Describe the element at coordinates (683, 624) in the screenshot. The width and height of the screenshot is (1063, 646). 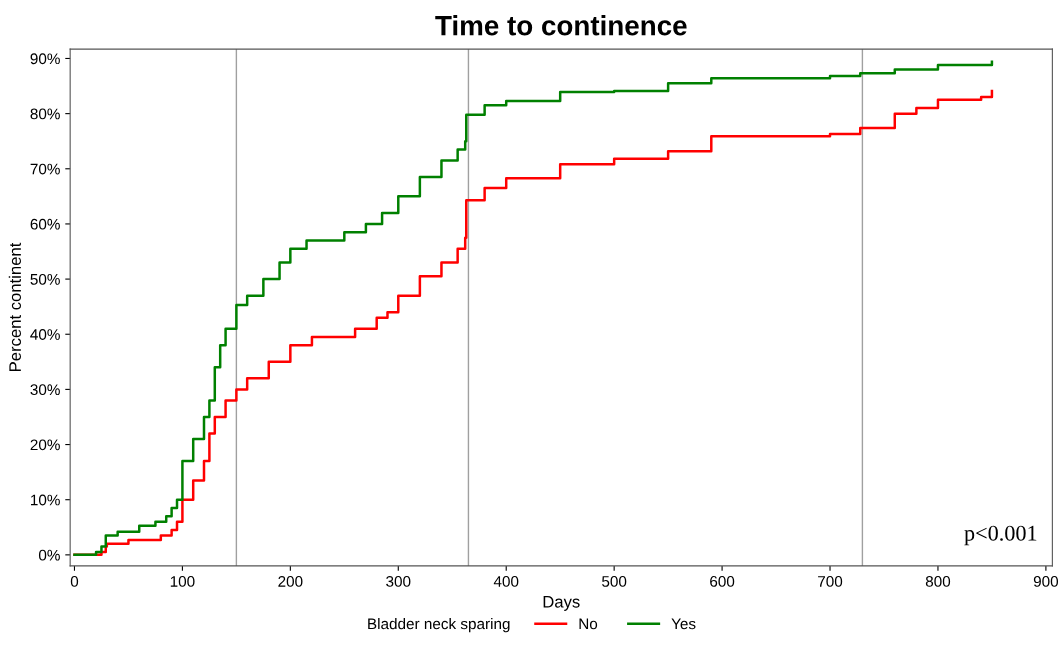
I see `legend-label: Yes` at that location.